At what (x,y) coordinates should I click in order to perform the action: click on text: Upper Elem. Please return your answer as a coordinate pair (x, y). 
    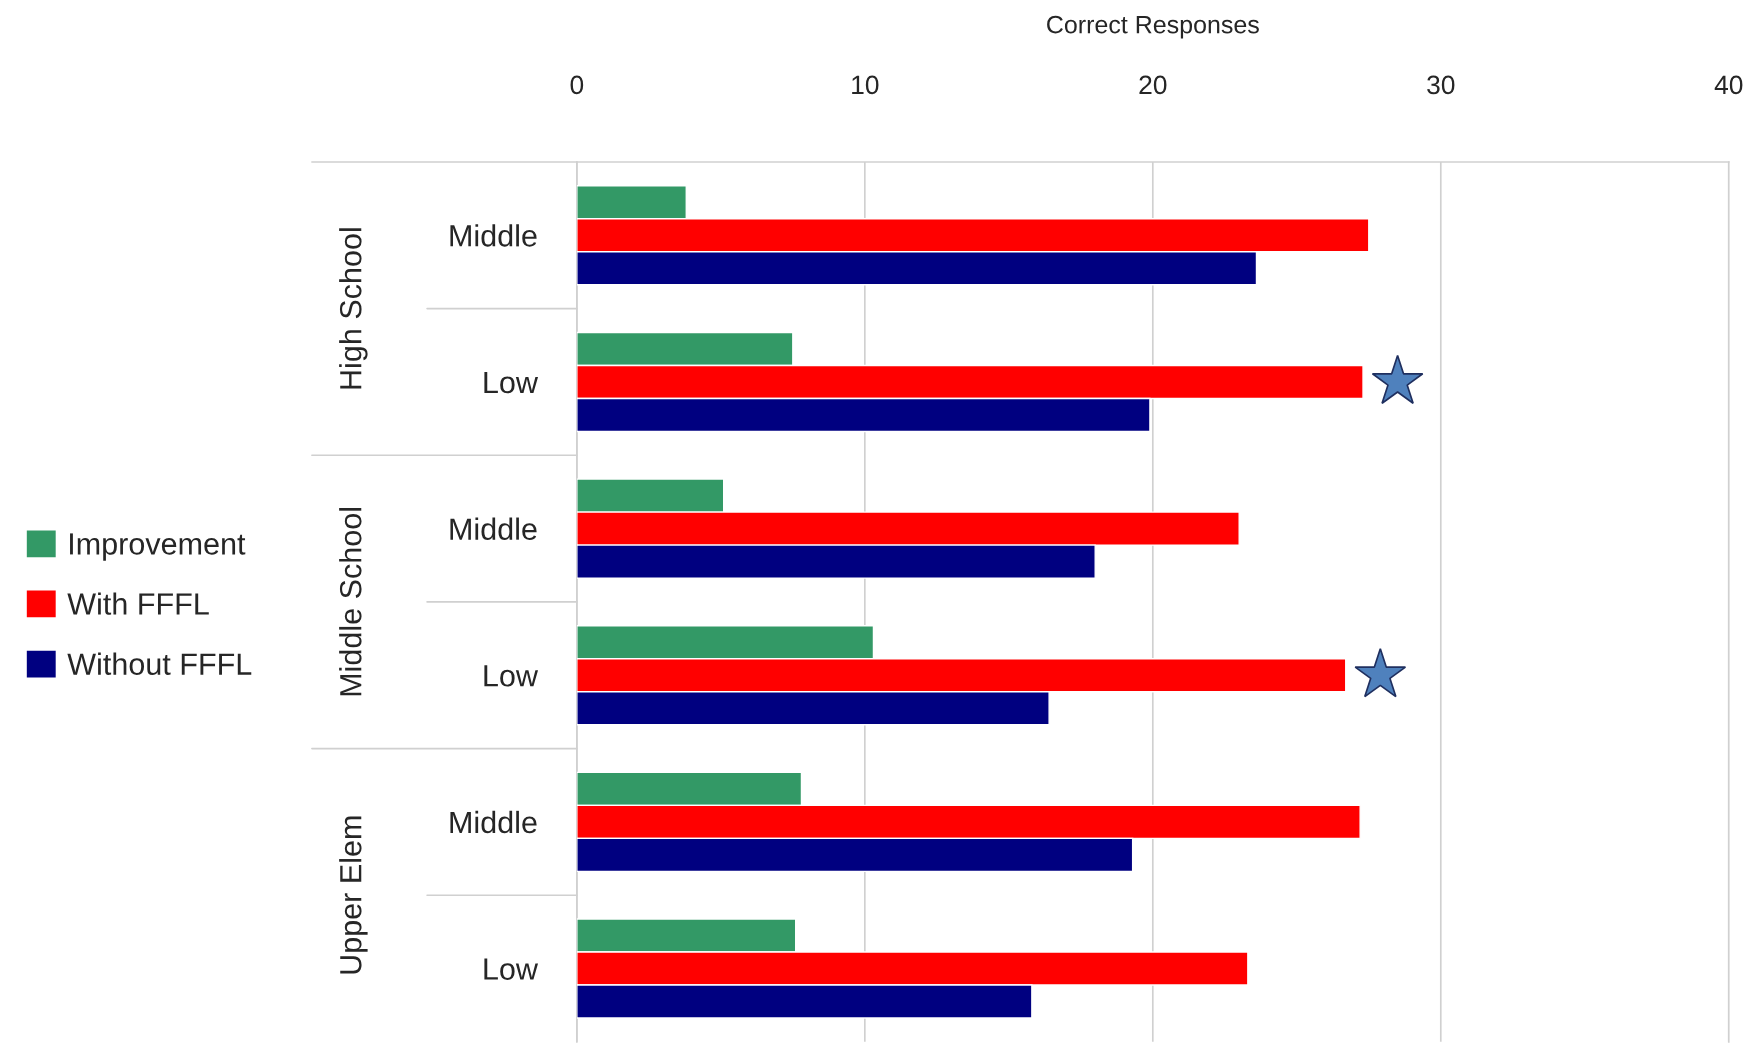
    Looking at the image, I should click on (353, 895).